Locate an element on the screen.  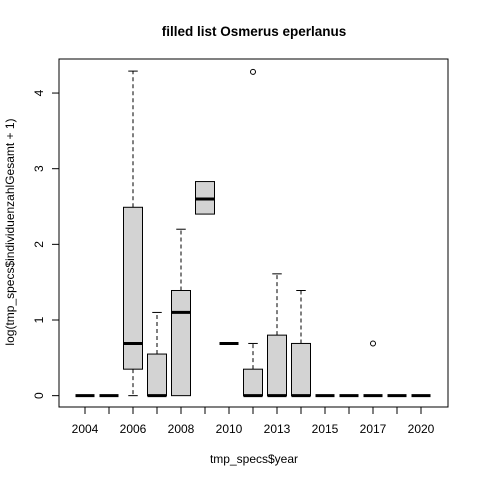
box-2008 is located at coordinates (181, 312).